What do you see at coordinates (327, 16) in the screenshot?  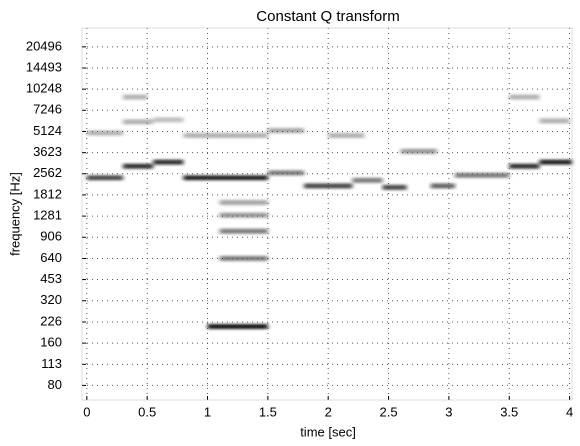 I see `chart-title: Constant Q transform` at bounding box center [327, 16].